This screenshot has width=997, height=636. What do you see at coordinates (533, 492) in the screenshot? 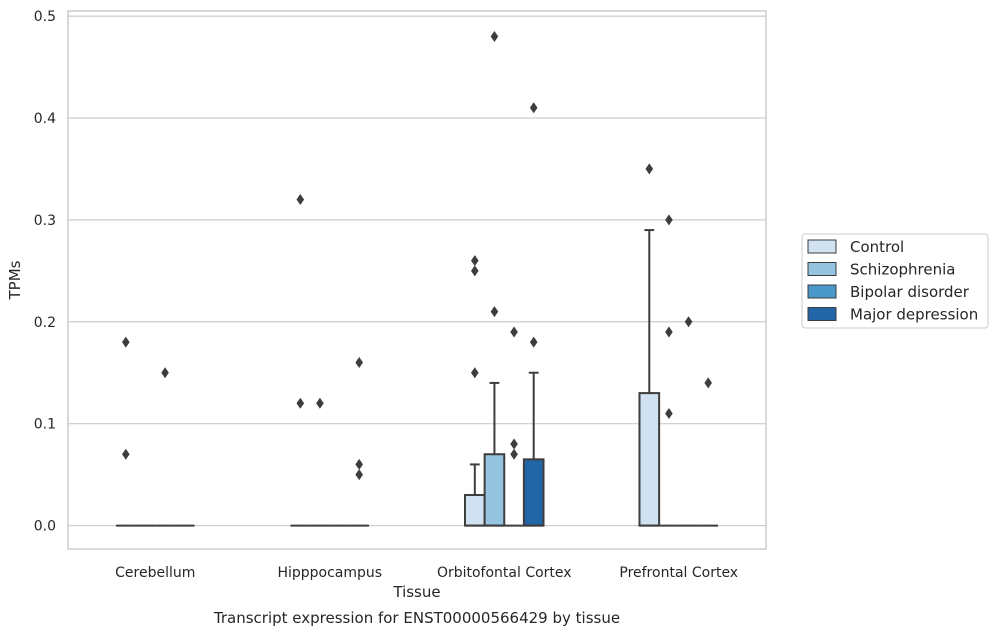
I see `box-major-depression` at bounding box center [533, 492].